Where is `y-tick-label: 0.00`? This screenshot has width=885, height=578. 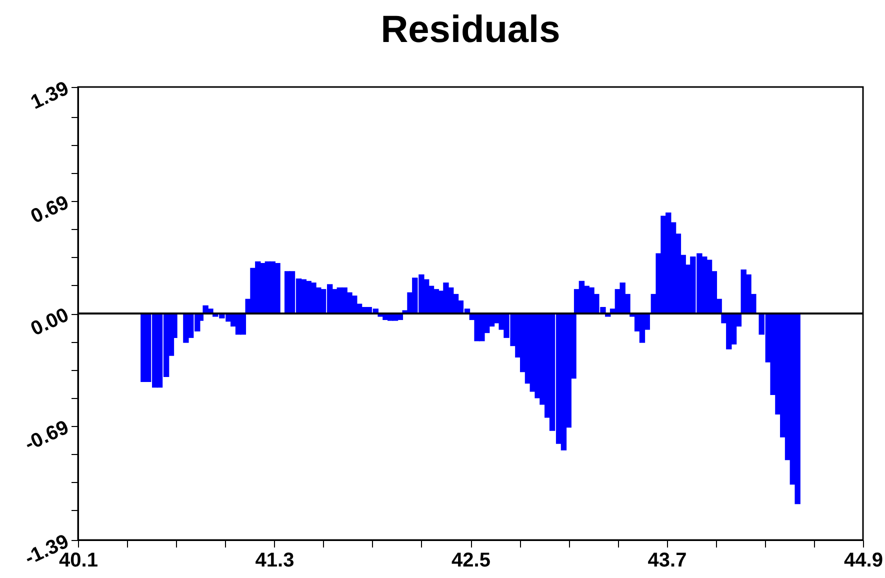
y-tick-label: 0.00 is located at coordinates (50, 322).